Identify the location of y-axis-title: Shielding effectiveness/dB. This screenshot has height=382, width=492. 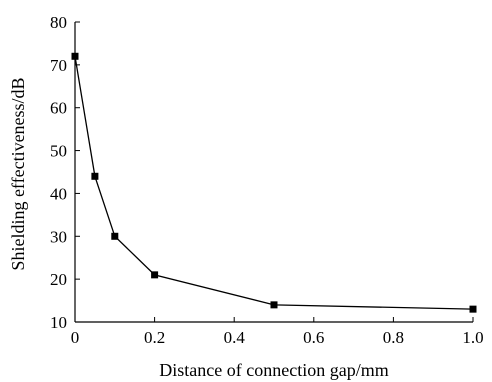
(18, 173).